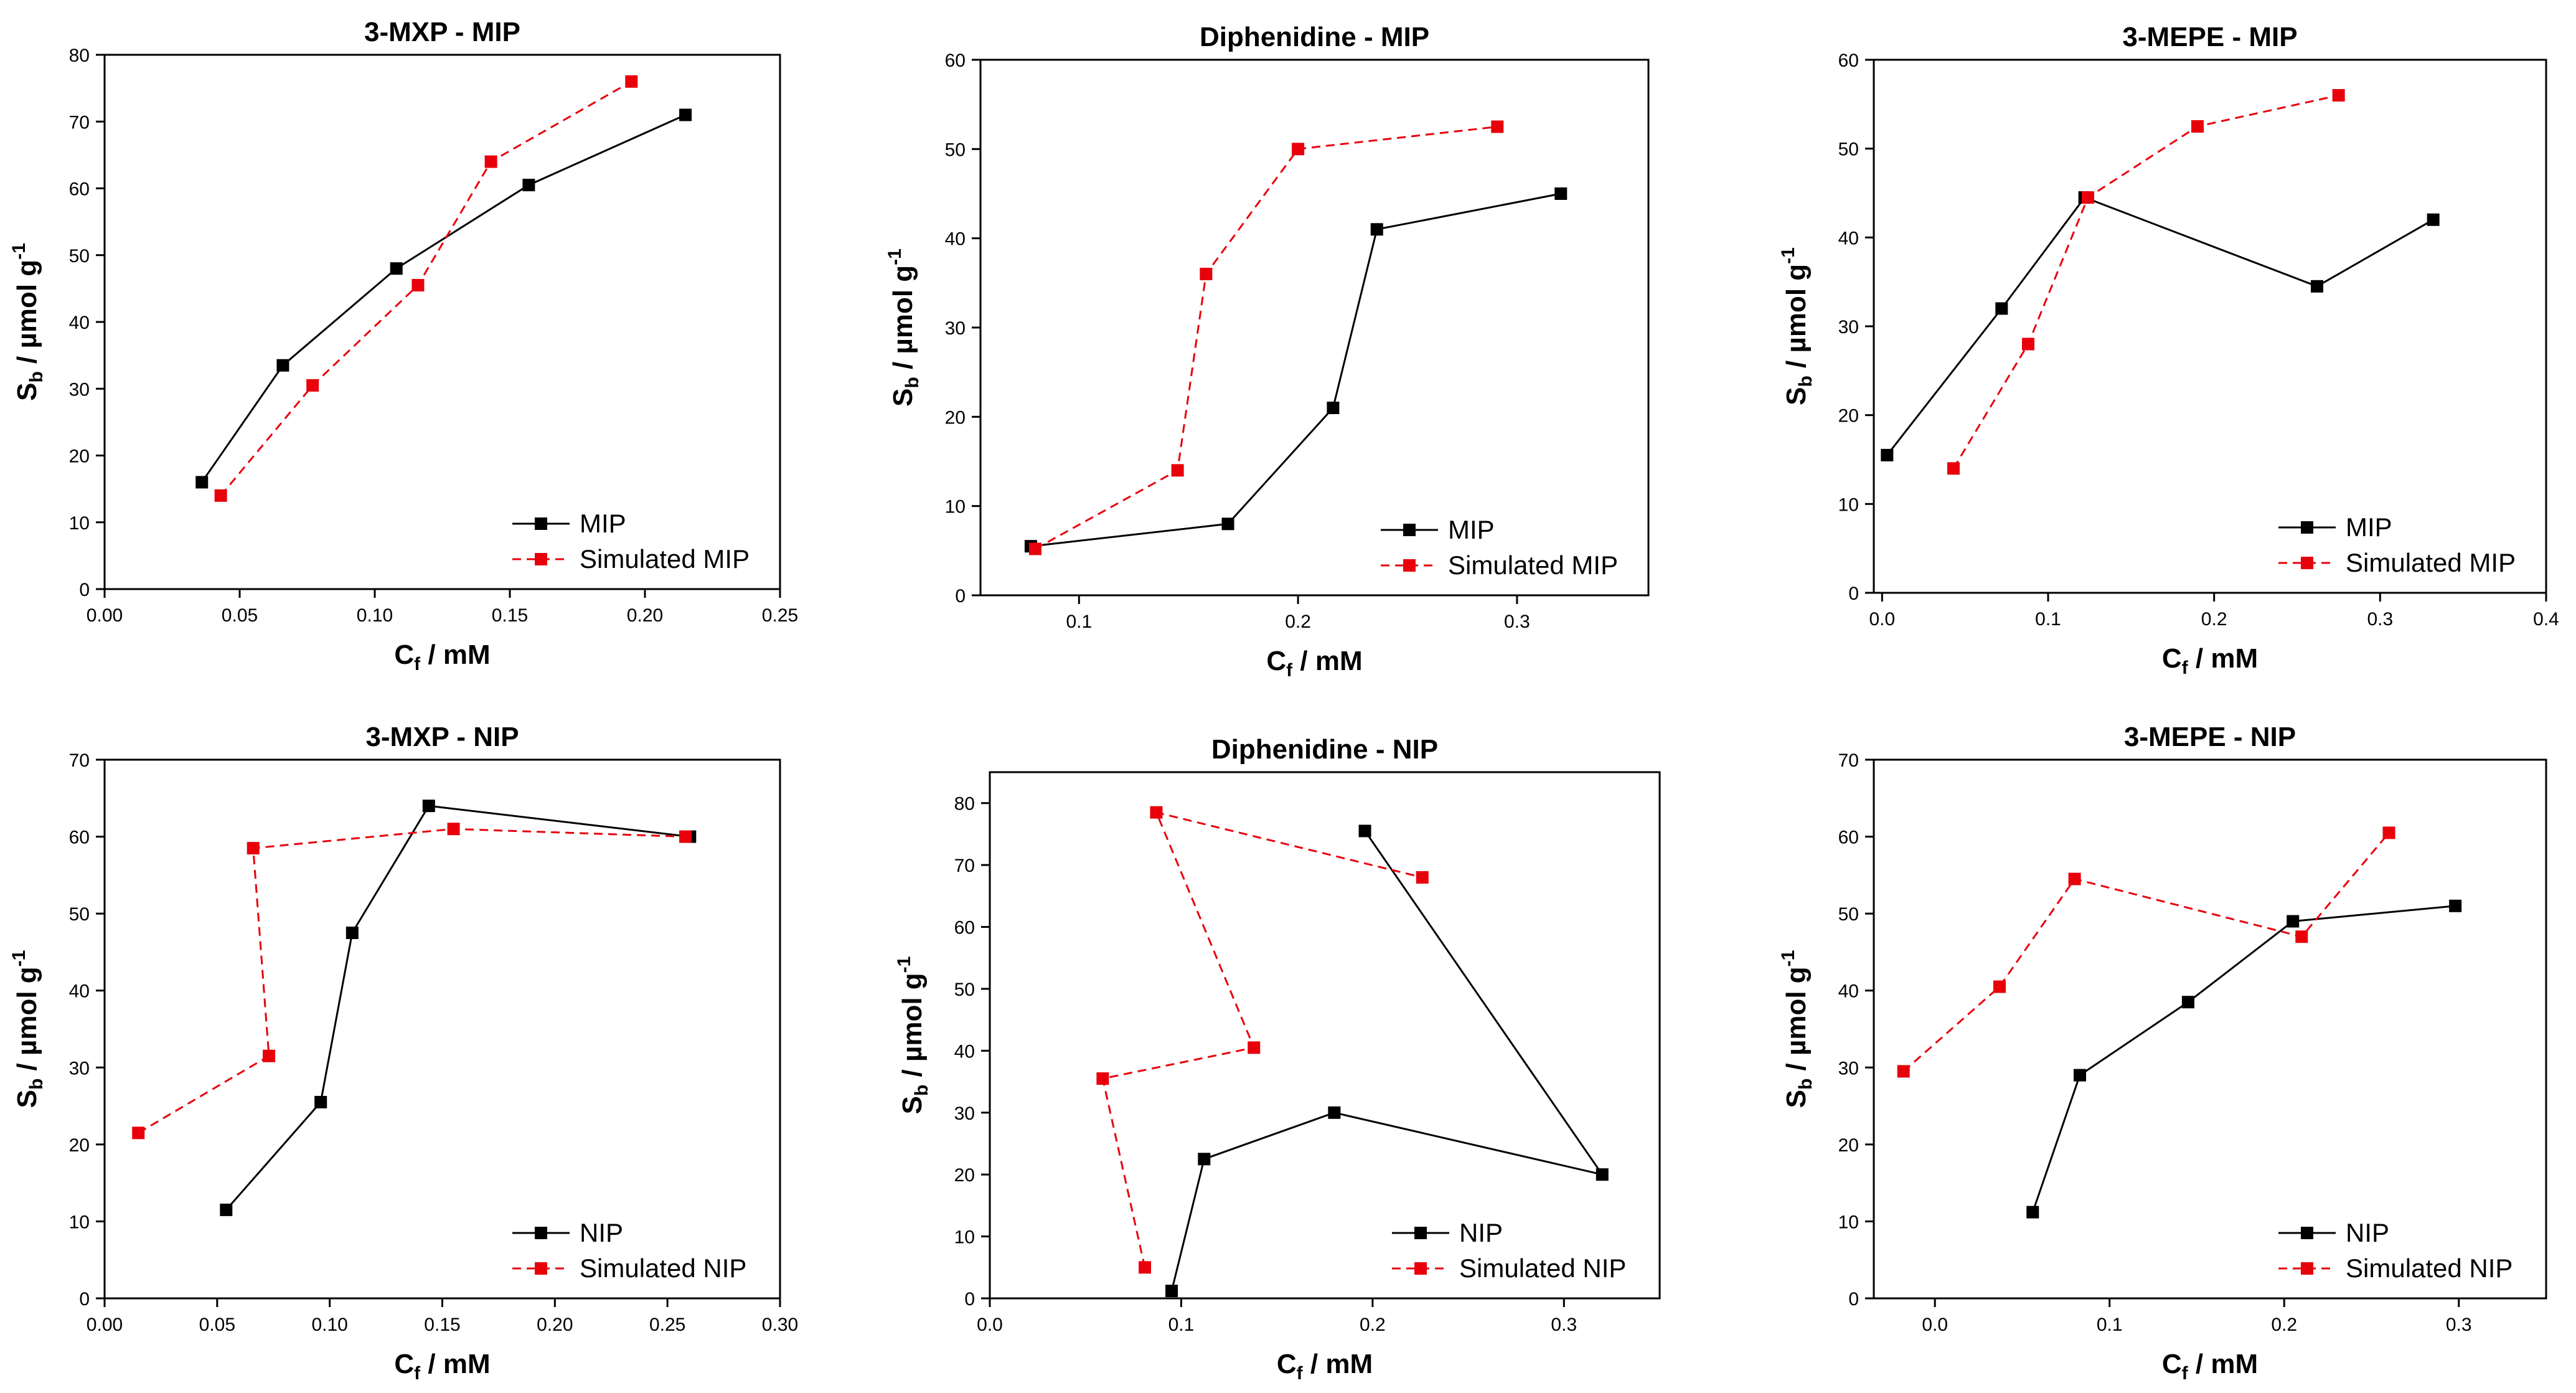 This screenshot has width=2576, height=1393. I want to click on x-tick-label: 0.4, so click(2546, 620).